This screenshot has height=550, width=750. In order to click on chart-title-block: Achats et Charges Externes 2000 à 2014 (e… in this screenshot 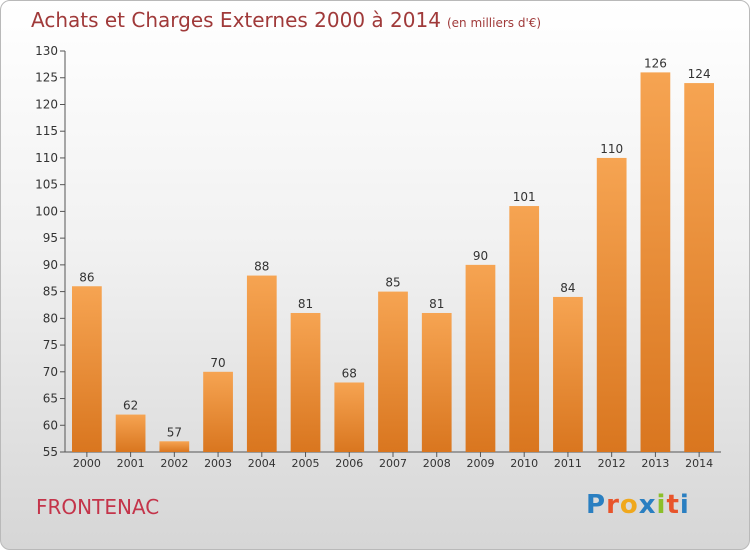, I will do `click(286, 20)`.